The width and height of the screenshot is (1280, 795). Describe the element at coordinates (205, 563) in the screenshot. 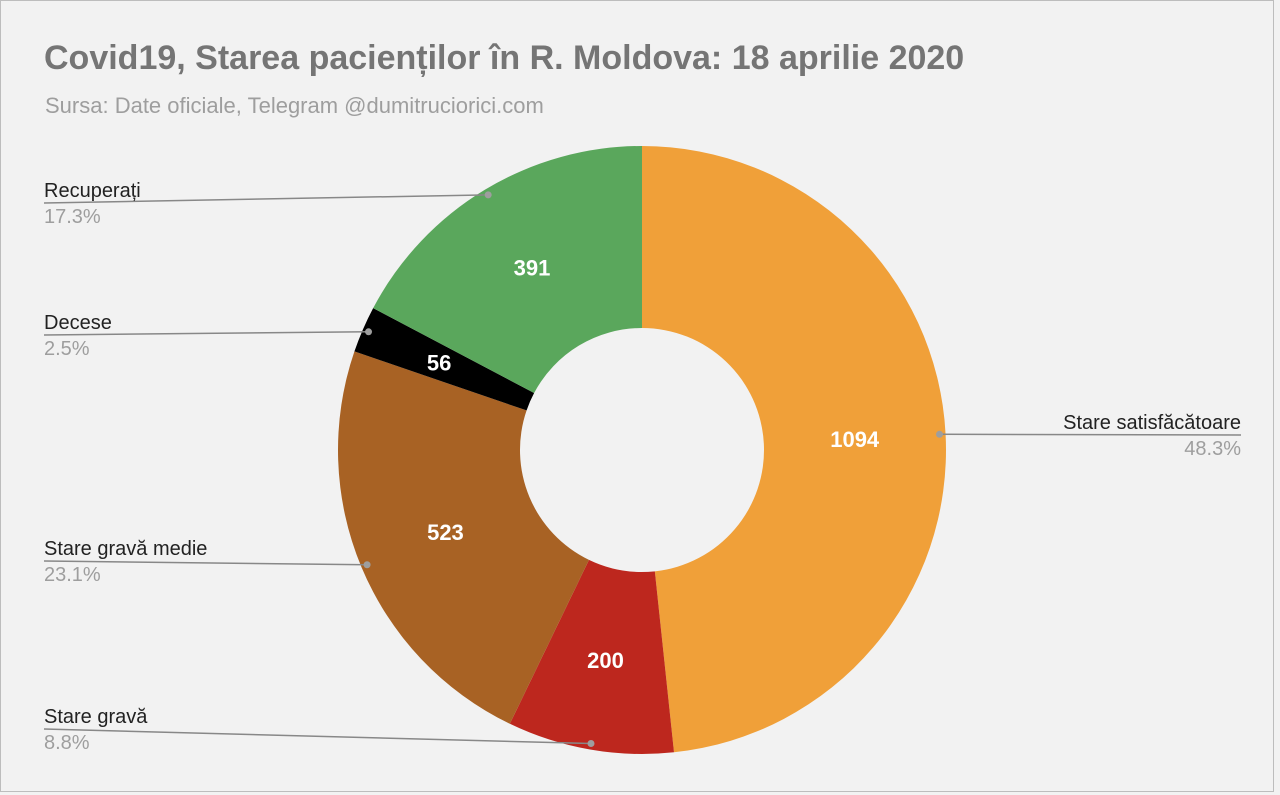

I see `leader-line-stare-grava-medie` at that location.